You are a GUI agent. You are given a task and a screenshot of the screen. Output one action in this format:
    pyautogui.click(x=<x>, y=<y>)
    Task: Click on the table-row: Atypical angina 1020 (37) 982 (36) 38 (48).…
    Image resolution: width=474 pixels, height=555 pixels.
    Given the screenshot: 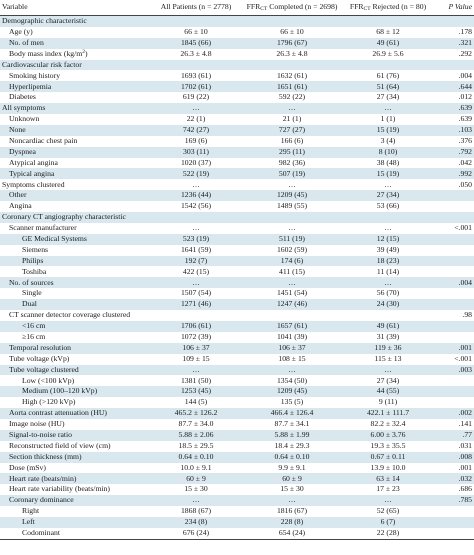 What is the action you would take?
    pyautogui.click(x=237, y=163)
    